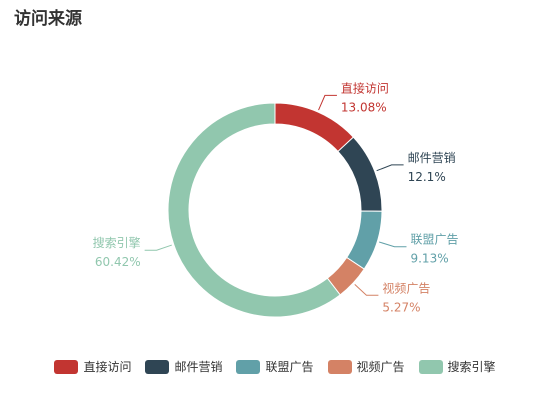 The image size is (550, 420). I want to click on legend-item-youjian: 邮件营销, so click(183, 366).